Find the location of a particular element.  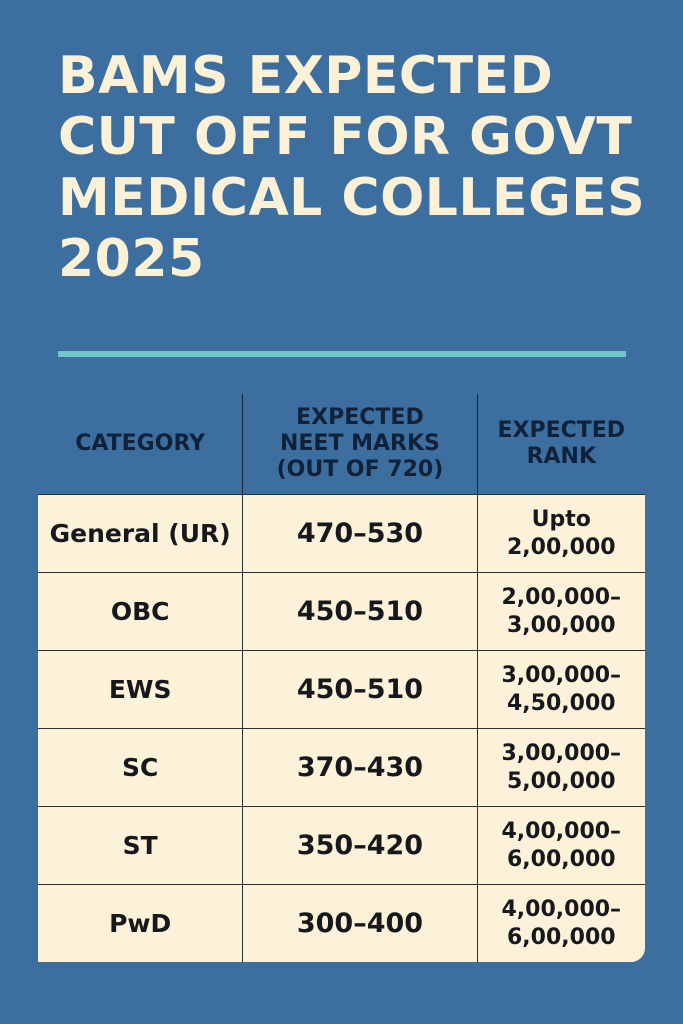

table-row: OBC 450–510 2,00,000– 3,00,000 is located at coordinates (341, 611).